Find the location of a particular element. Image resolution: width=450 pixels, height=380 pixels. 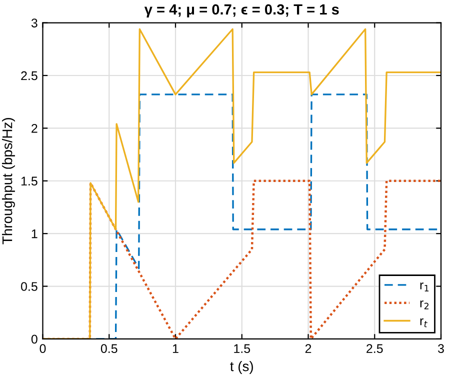

x-tick-label: 2 is located at coordinates (308, 348).